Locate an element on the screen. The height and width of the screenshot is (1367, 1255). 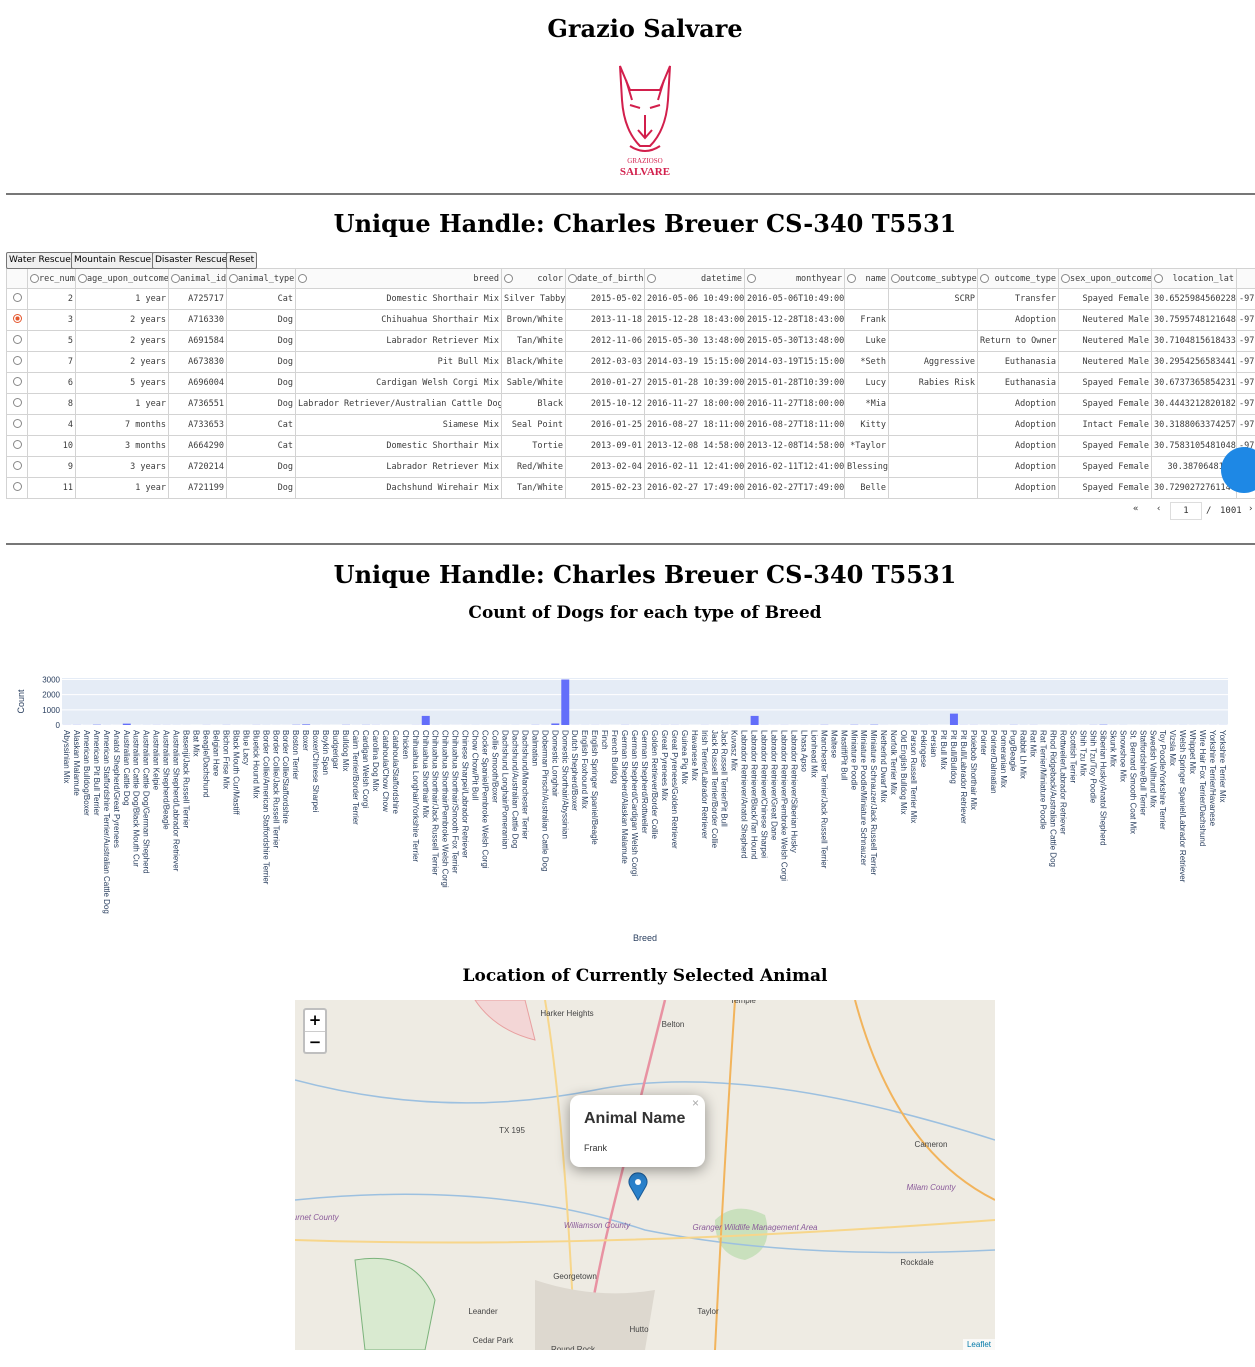
header-text: datetime is located at coordinates (721, 278).